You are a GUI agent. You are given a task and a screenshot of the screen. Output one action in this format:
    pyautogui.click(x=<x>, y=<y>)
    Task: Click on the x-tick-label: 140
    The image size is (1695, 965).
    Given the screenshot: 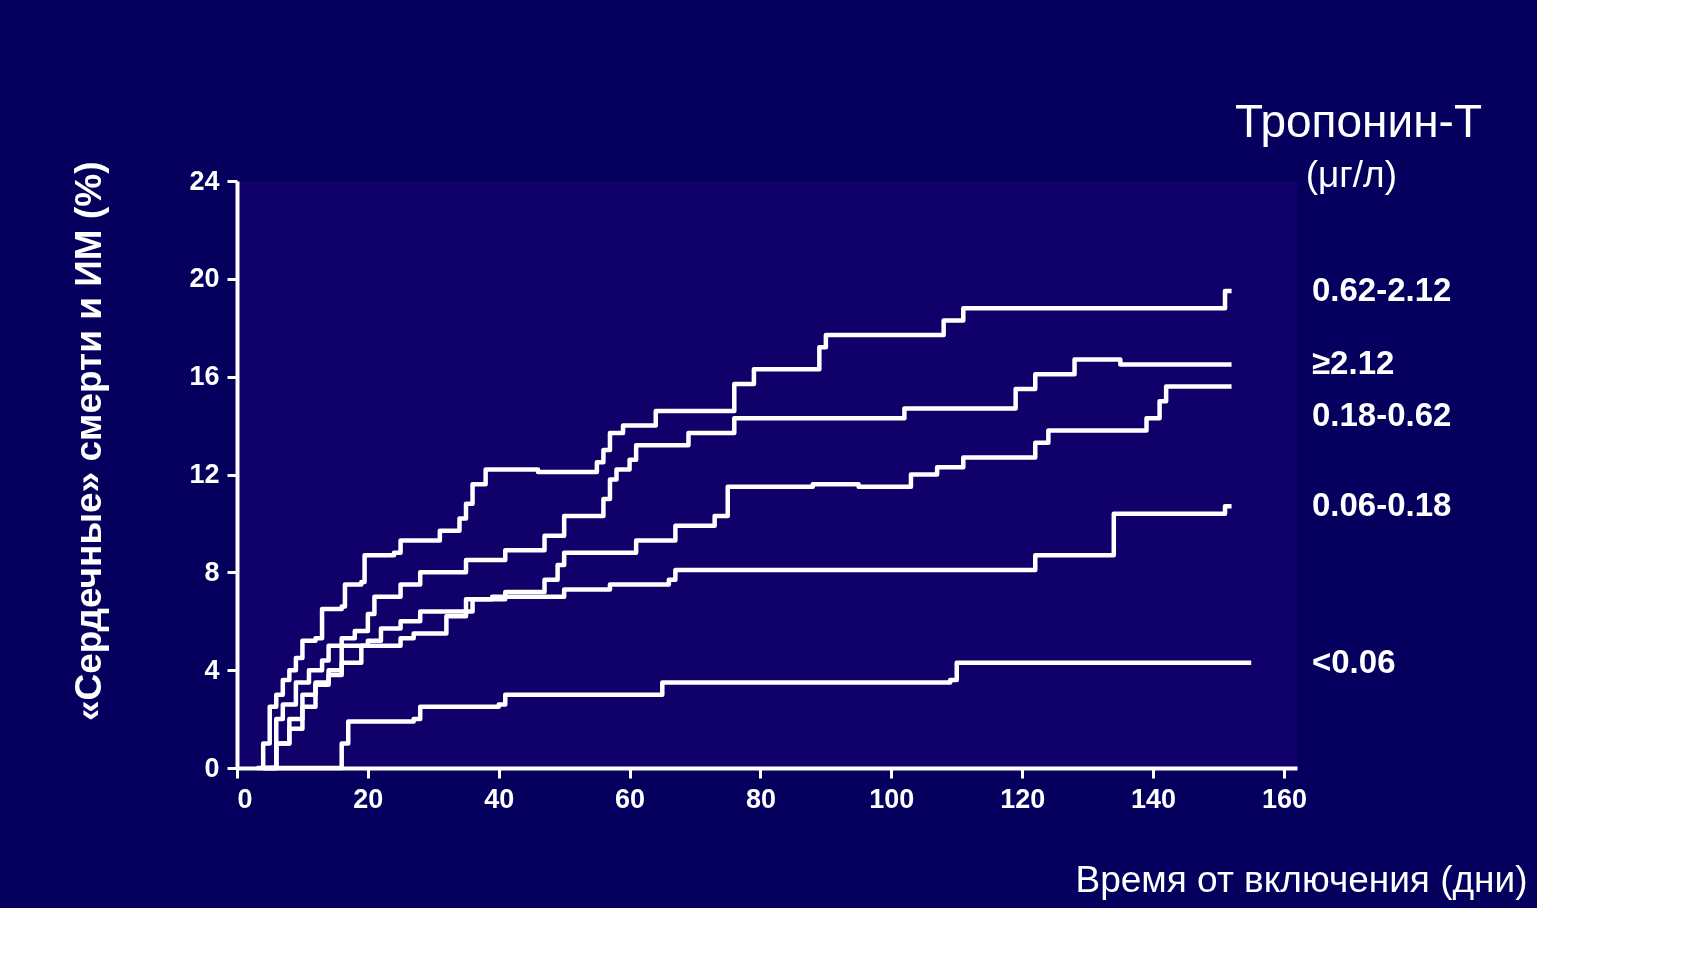 What is the action you would take?
    pyautogui.click(x=1154, y=798)
    